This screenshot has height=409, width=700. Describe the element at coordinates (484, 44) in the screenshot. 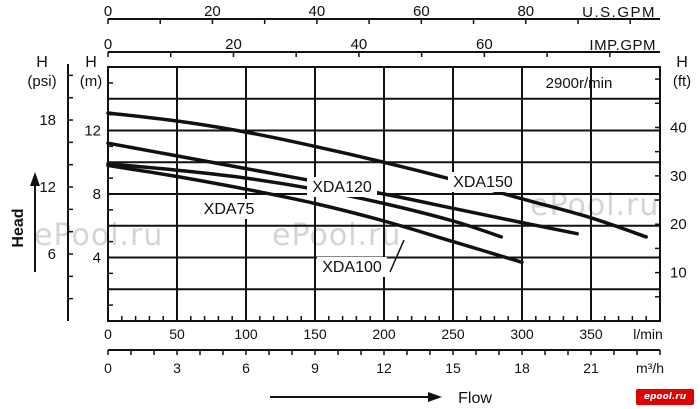

I see `impgpm-tick-label: 60` at that location.